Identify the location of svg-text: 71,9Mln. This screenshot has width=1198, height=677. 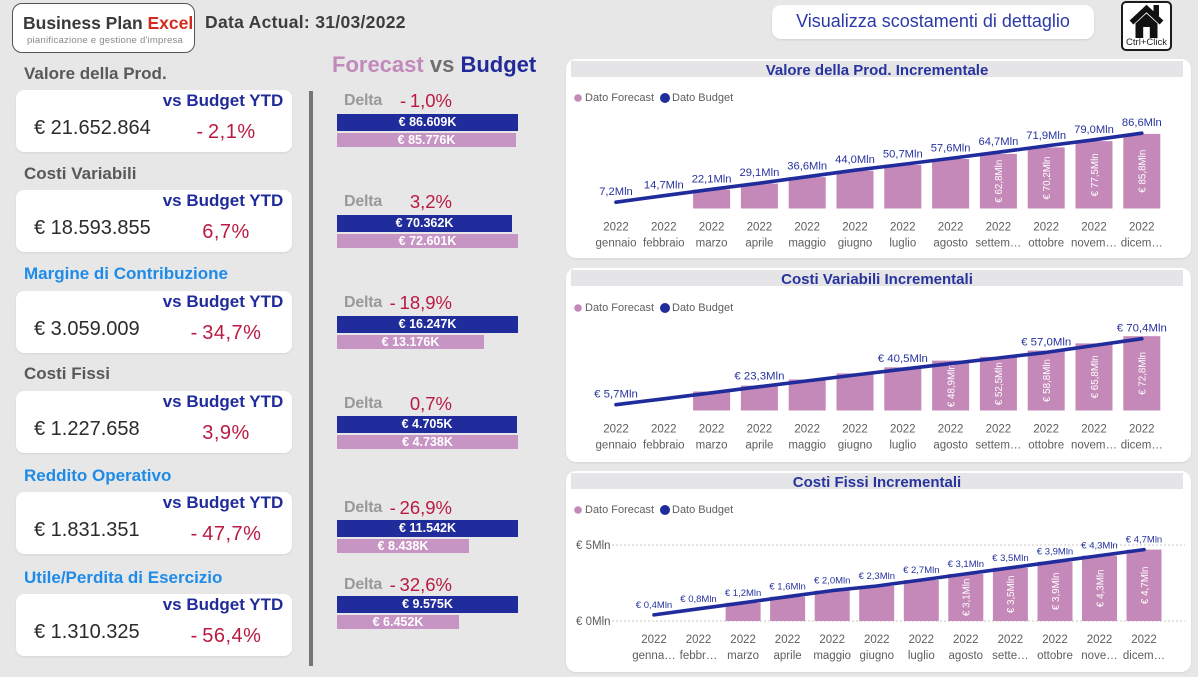
(1046, 136).